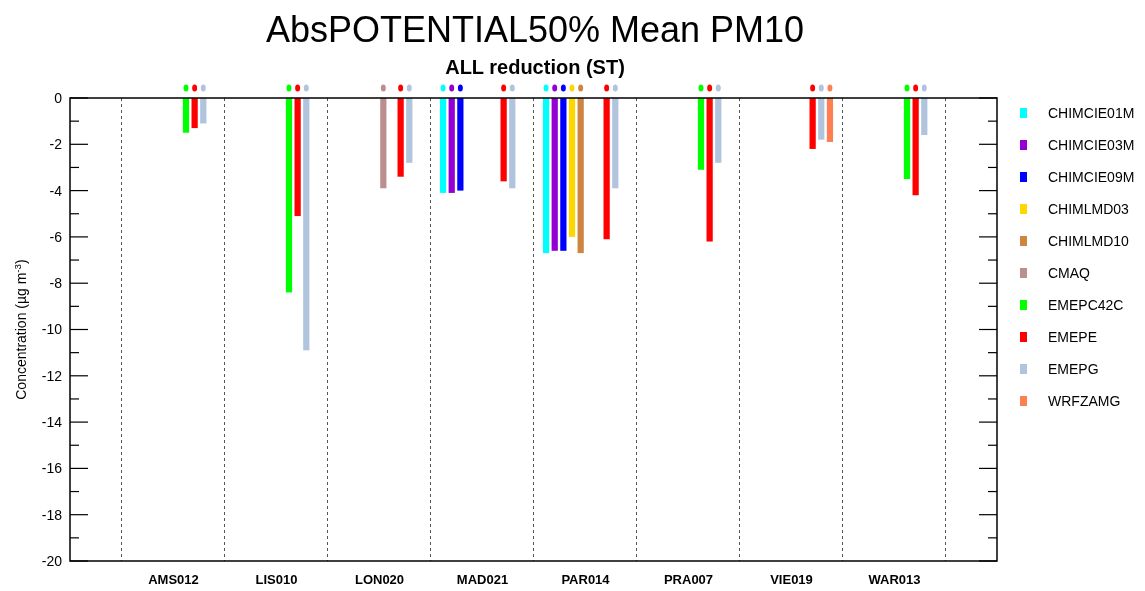  What do you see at coordinates (173, 580) in the screenshot?
I see `x-tick-label: AMS012` at bounding box center [173, 580].